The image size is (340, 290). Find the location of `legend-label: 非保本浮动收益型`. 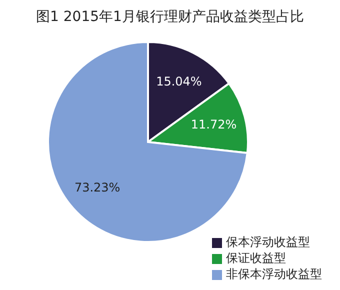

legend-label: 非保本浮动收益型 is located at coordinates (274, 274).